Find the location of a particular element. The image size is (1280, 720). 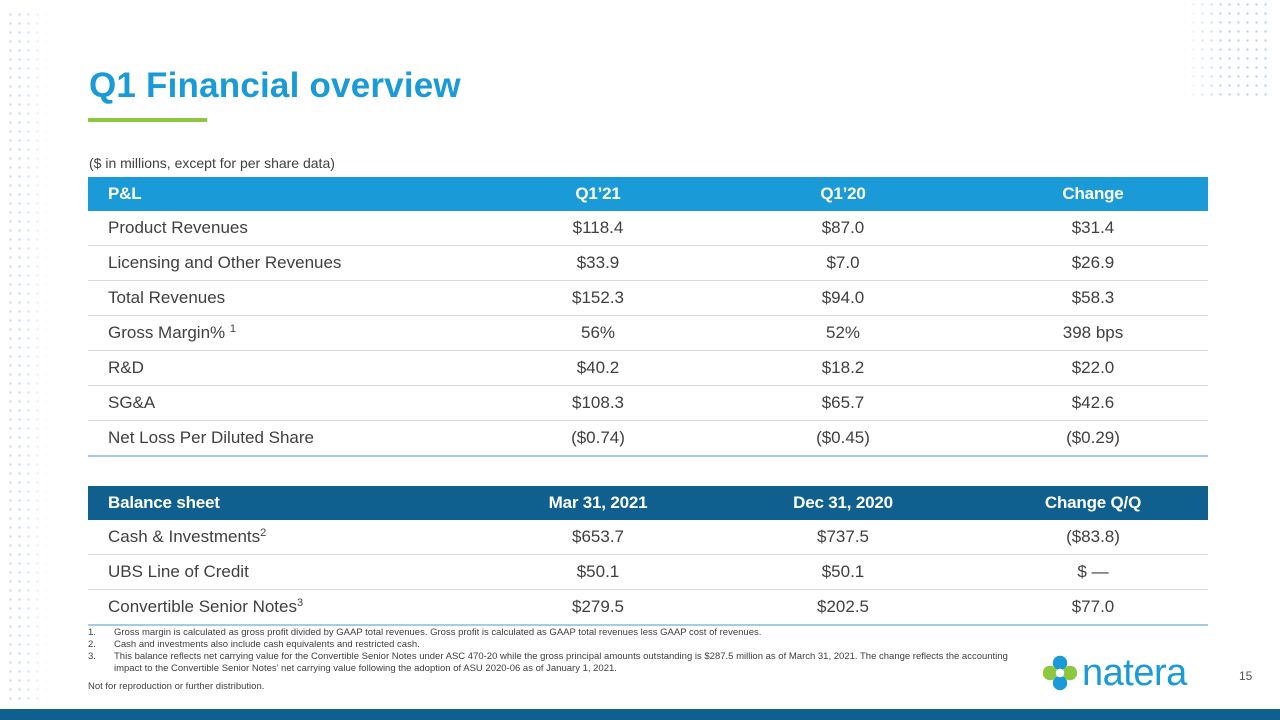

row-value-change: $77.0 is located at coordinates (1093, 607).